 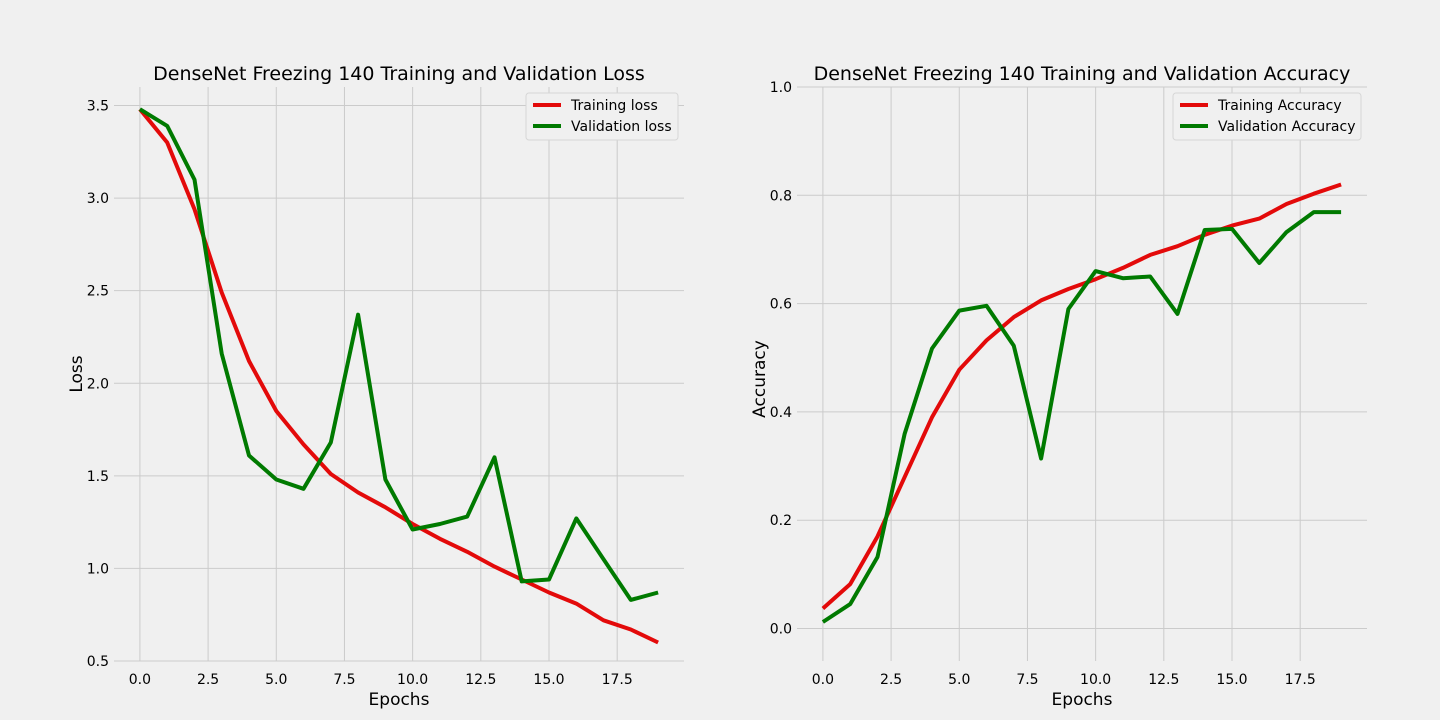 What do you see at coordinates (1279, 106) in the screenshot?
I see `accuracy-legend-label: Training Accuracy` at bounding box center [1279, 106].